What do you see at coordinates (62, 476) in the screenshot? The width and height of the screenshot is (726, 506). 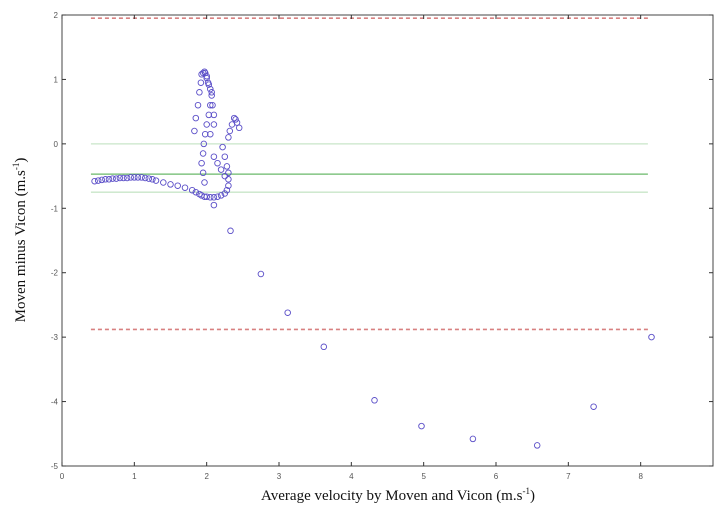 I see `x-tick-label: 0` at bounding box center [62, 476].